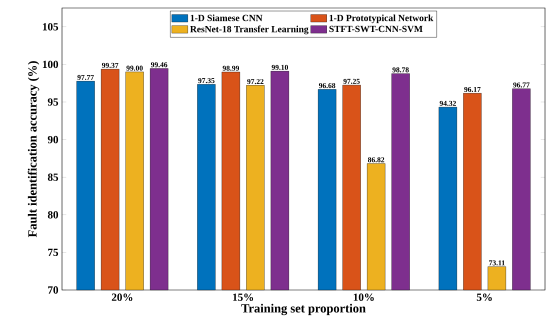  Describe the element at coordinates (53, 290) in the screenshot. I see `y-tick-label: 70` at that location.